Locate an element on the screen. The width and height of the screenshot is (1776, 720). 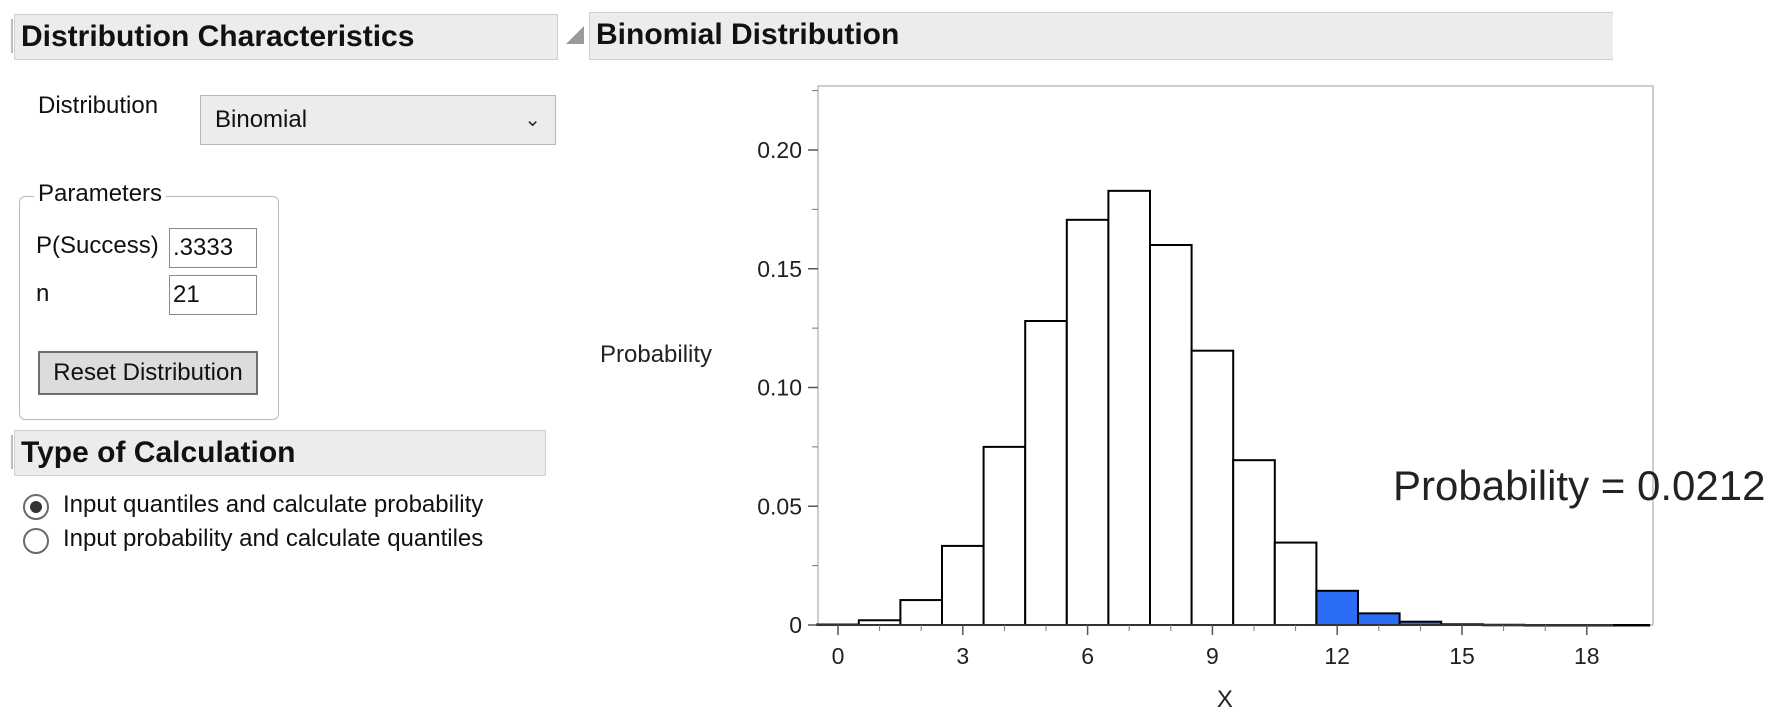
x-tick-label: 9 is located at coordinates (1212, 656).